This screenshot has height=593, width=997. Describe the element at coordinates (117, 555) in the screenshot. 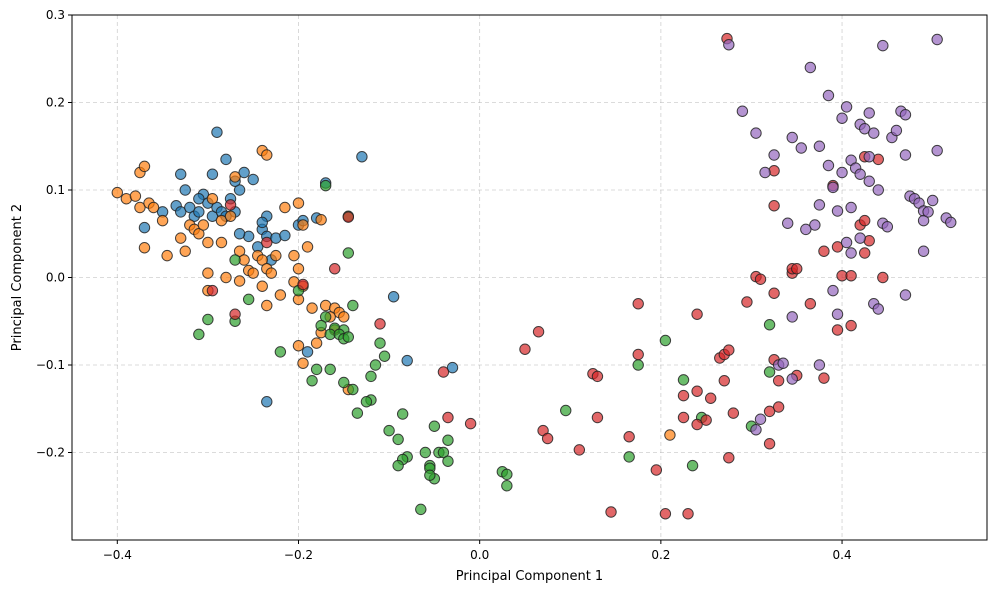

I see `x-tick-label: −0.4` at that location.